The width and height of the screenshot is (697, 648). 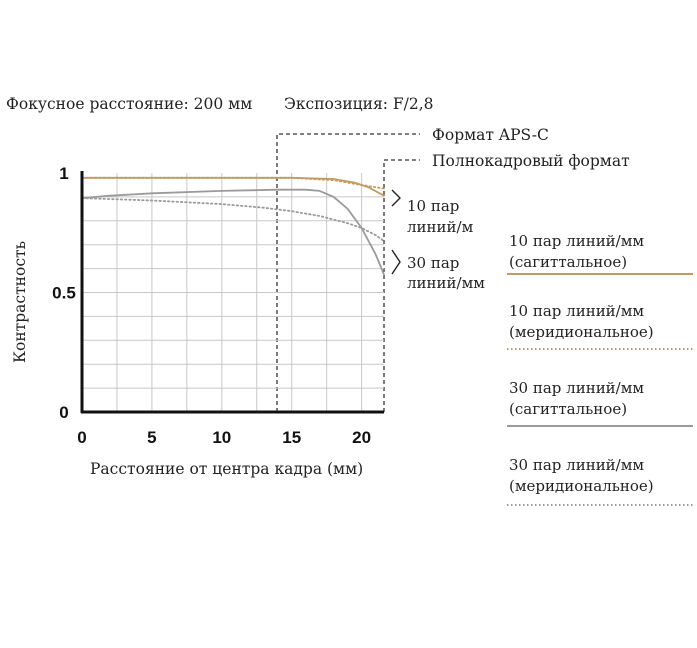 I want to click on full-frame-label: Полнокадровый формат, so click(x=531, y=161).